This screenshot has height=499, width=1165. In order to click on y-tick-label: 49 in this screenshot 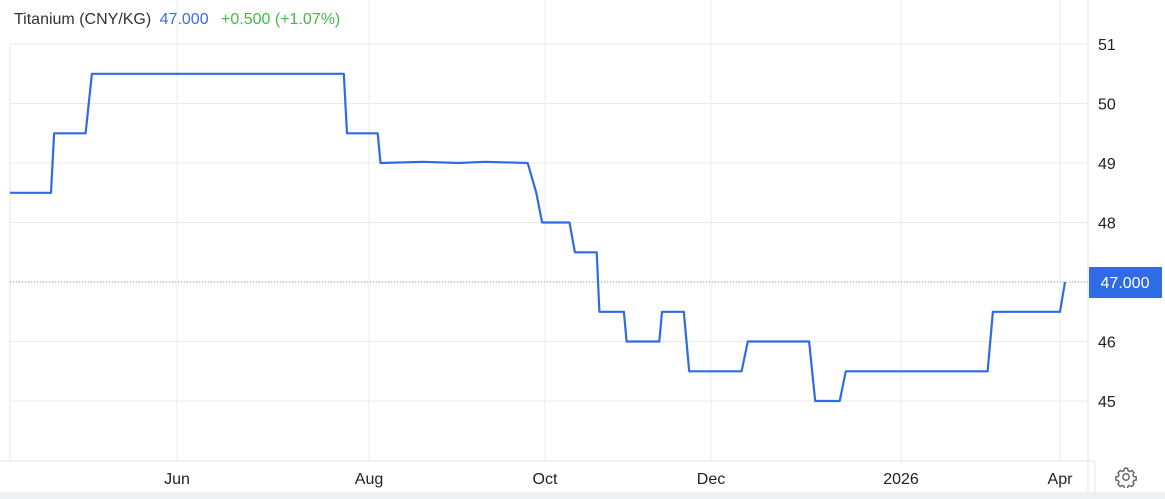, I will do `click(1107, 164)`.